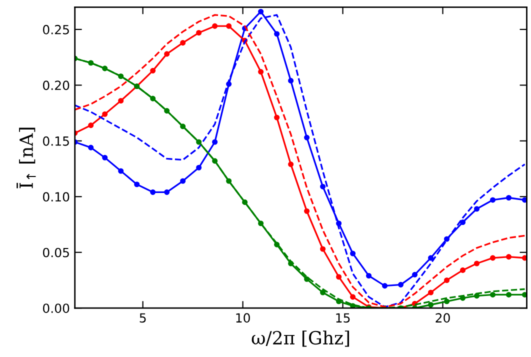 This screenshot has height=357, width=531. I want to click on y-tick-label: 0.00, so click(56, 309).